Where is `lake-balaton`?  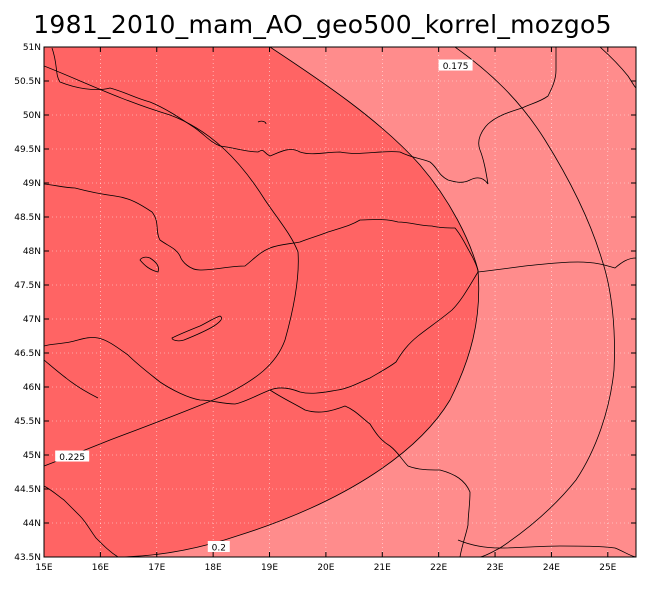
lake-balaton is located at coordinates (196, 328).